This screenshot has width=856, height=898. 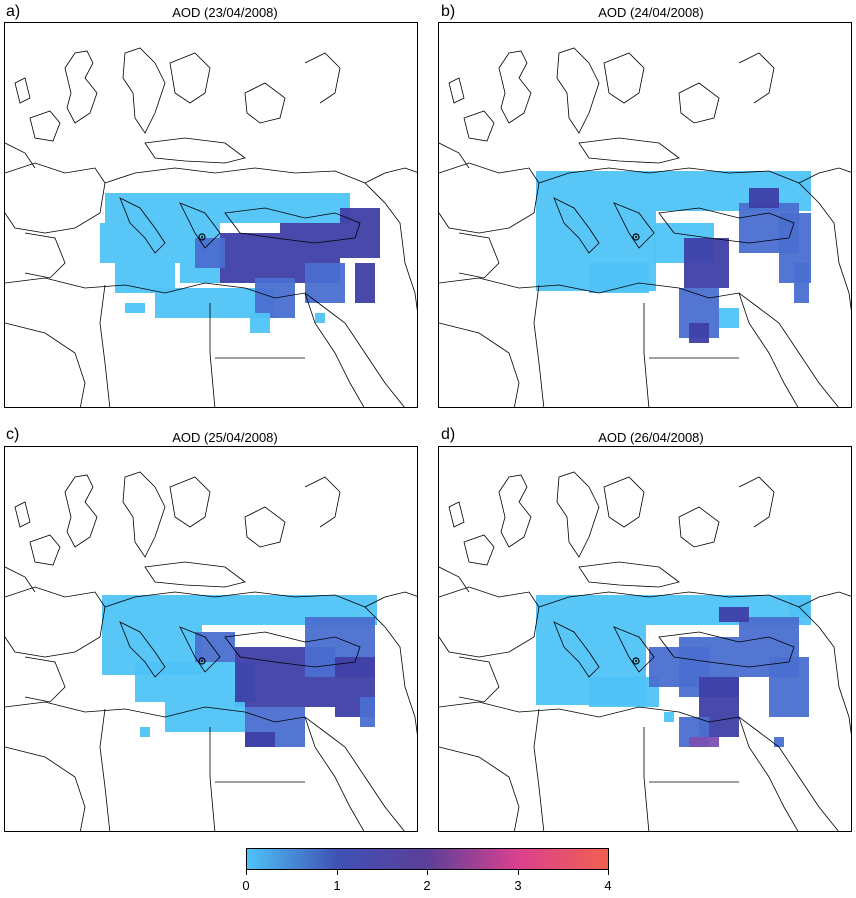 What do you see at coordinates (448, 11) in the screenshot?
I see `panel-letter: b)` at bounding box center [448, 11].